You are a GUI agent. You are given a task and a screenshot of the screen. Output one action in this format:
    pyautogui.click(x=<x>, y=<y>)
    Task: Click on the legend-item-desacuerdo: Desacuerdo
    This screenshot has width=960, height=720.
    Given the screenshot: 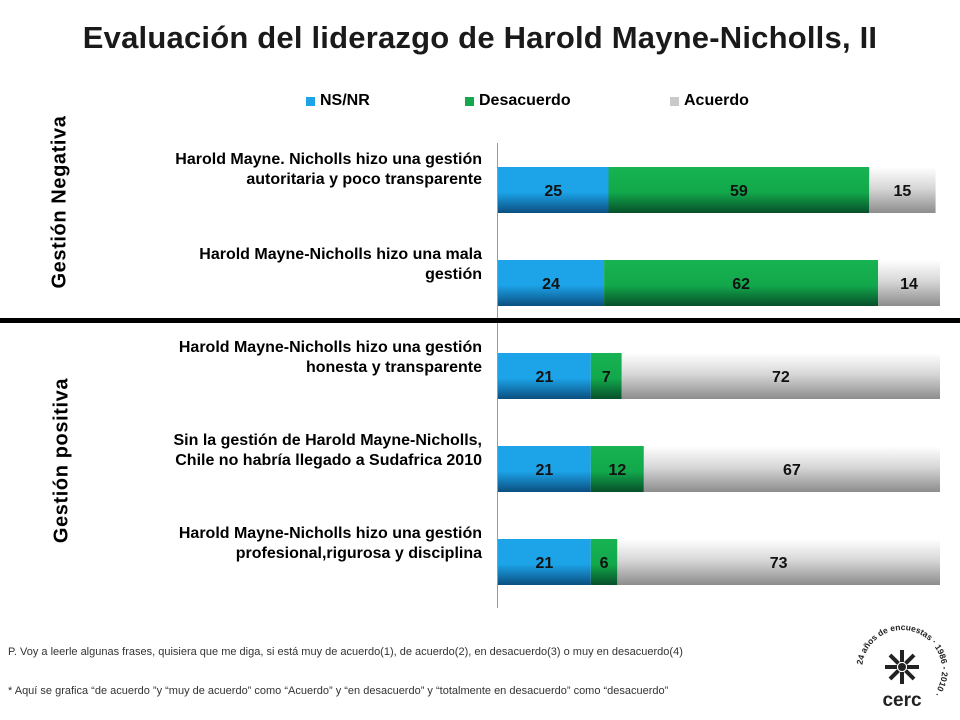 What is the action you would take?
    pyautogui.click(x=518, y=101)
    